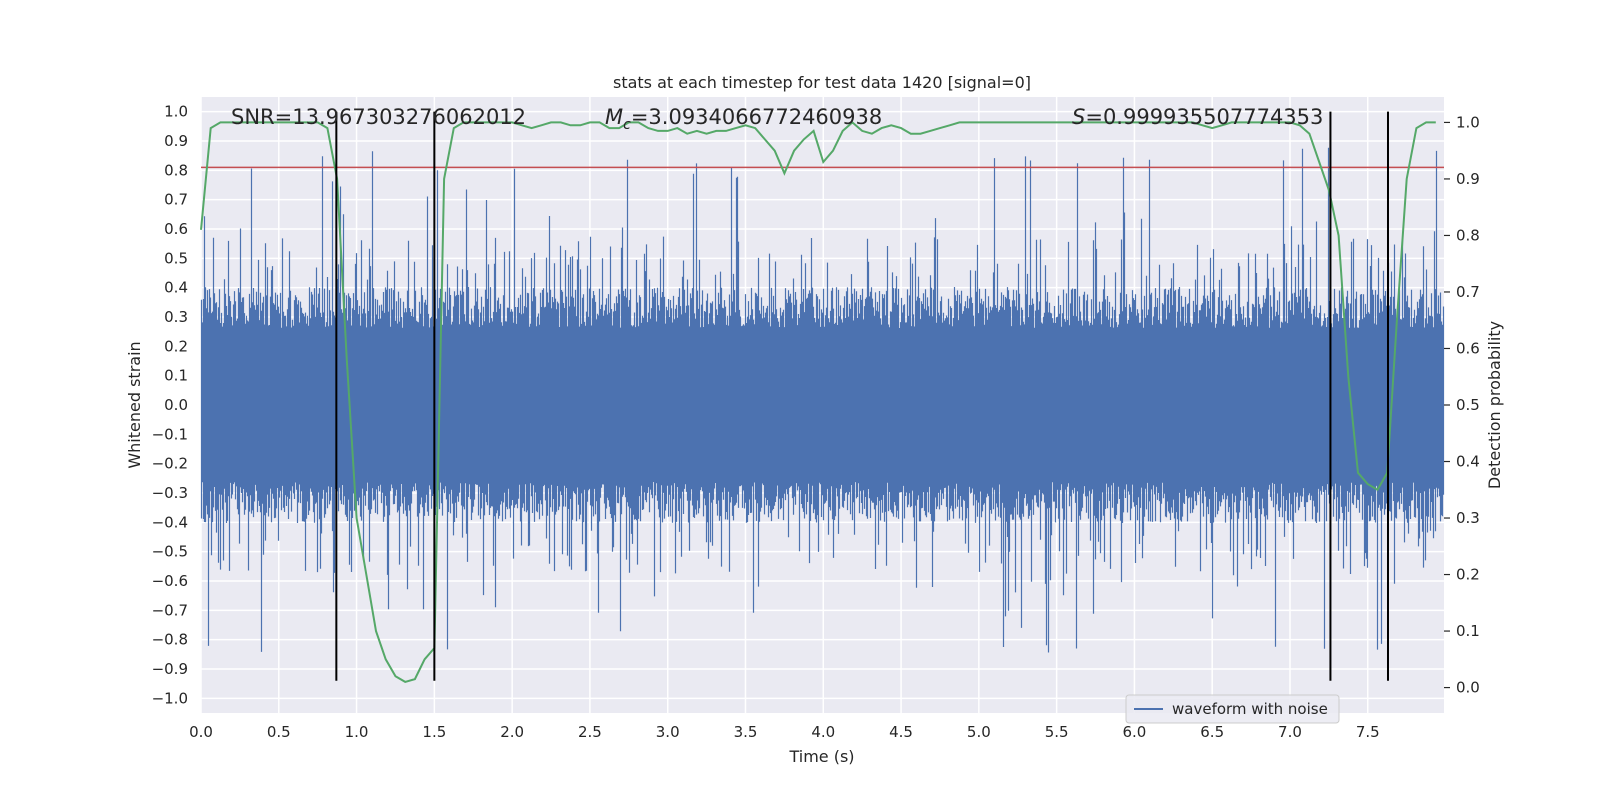 The height and width of the screenshot is (804, 1600). What do you see at coordinates (627, 125) in the screenshot?
I see `chirp-mass-subscript: c` at bounding box center [627, 125].